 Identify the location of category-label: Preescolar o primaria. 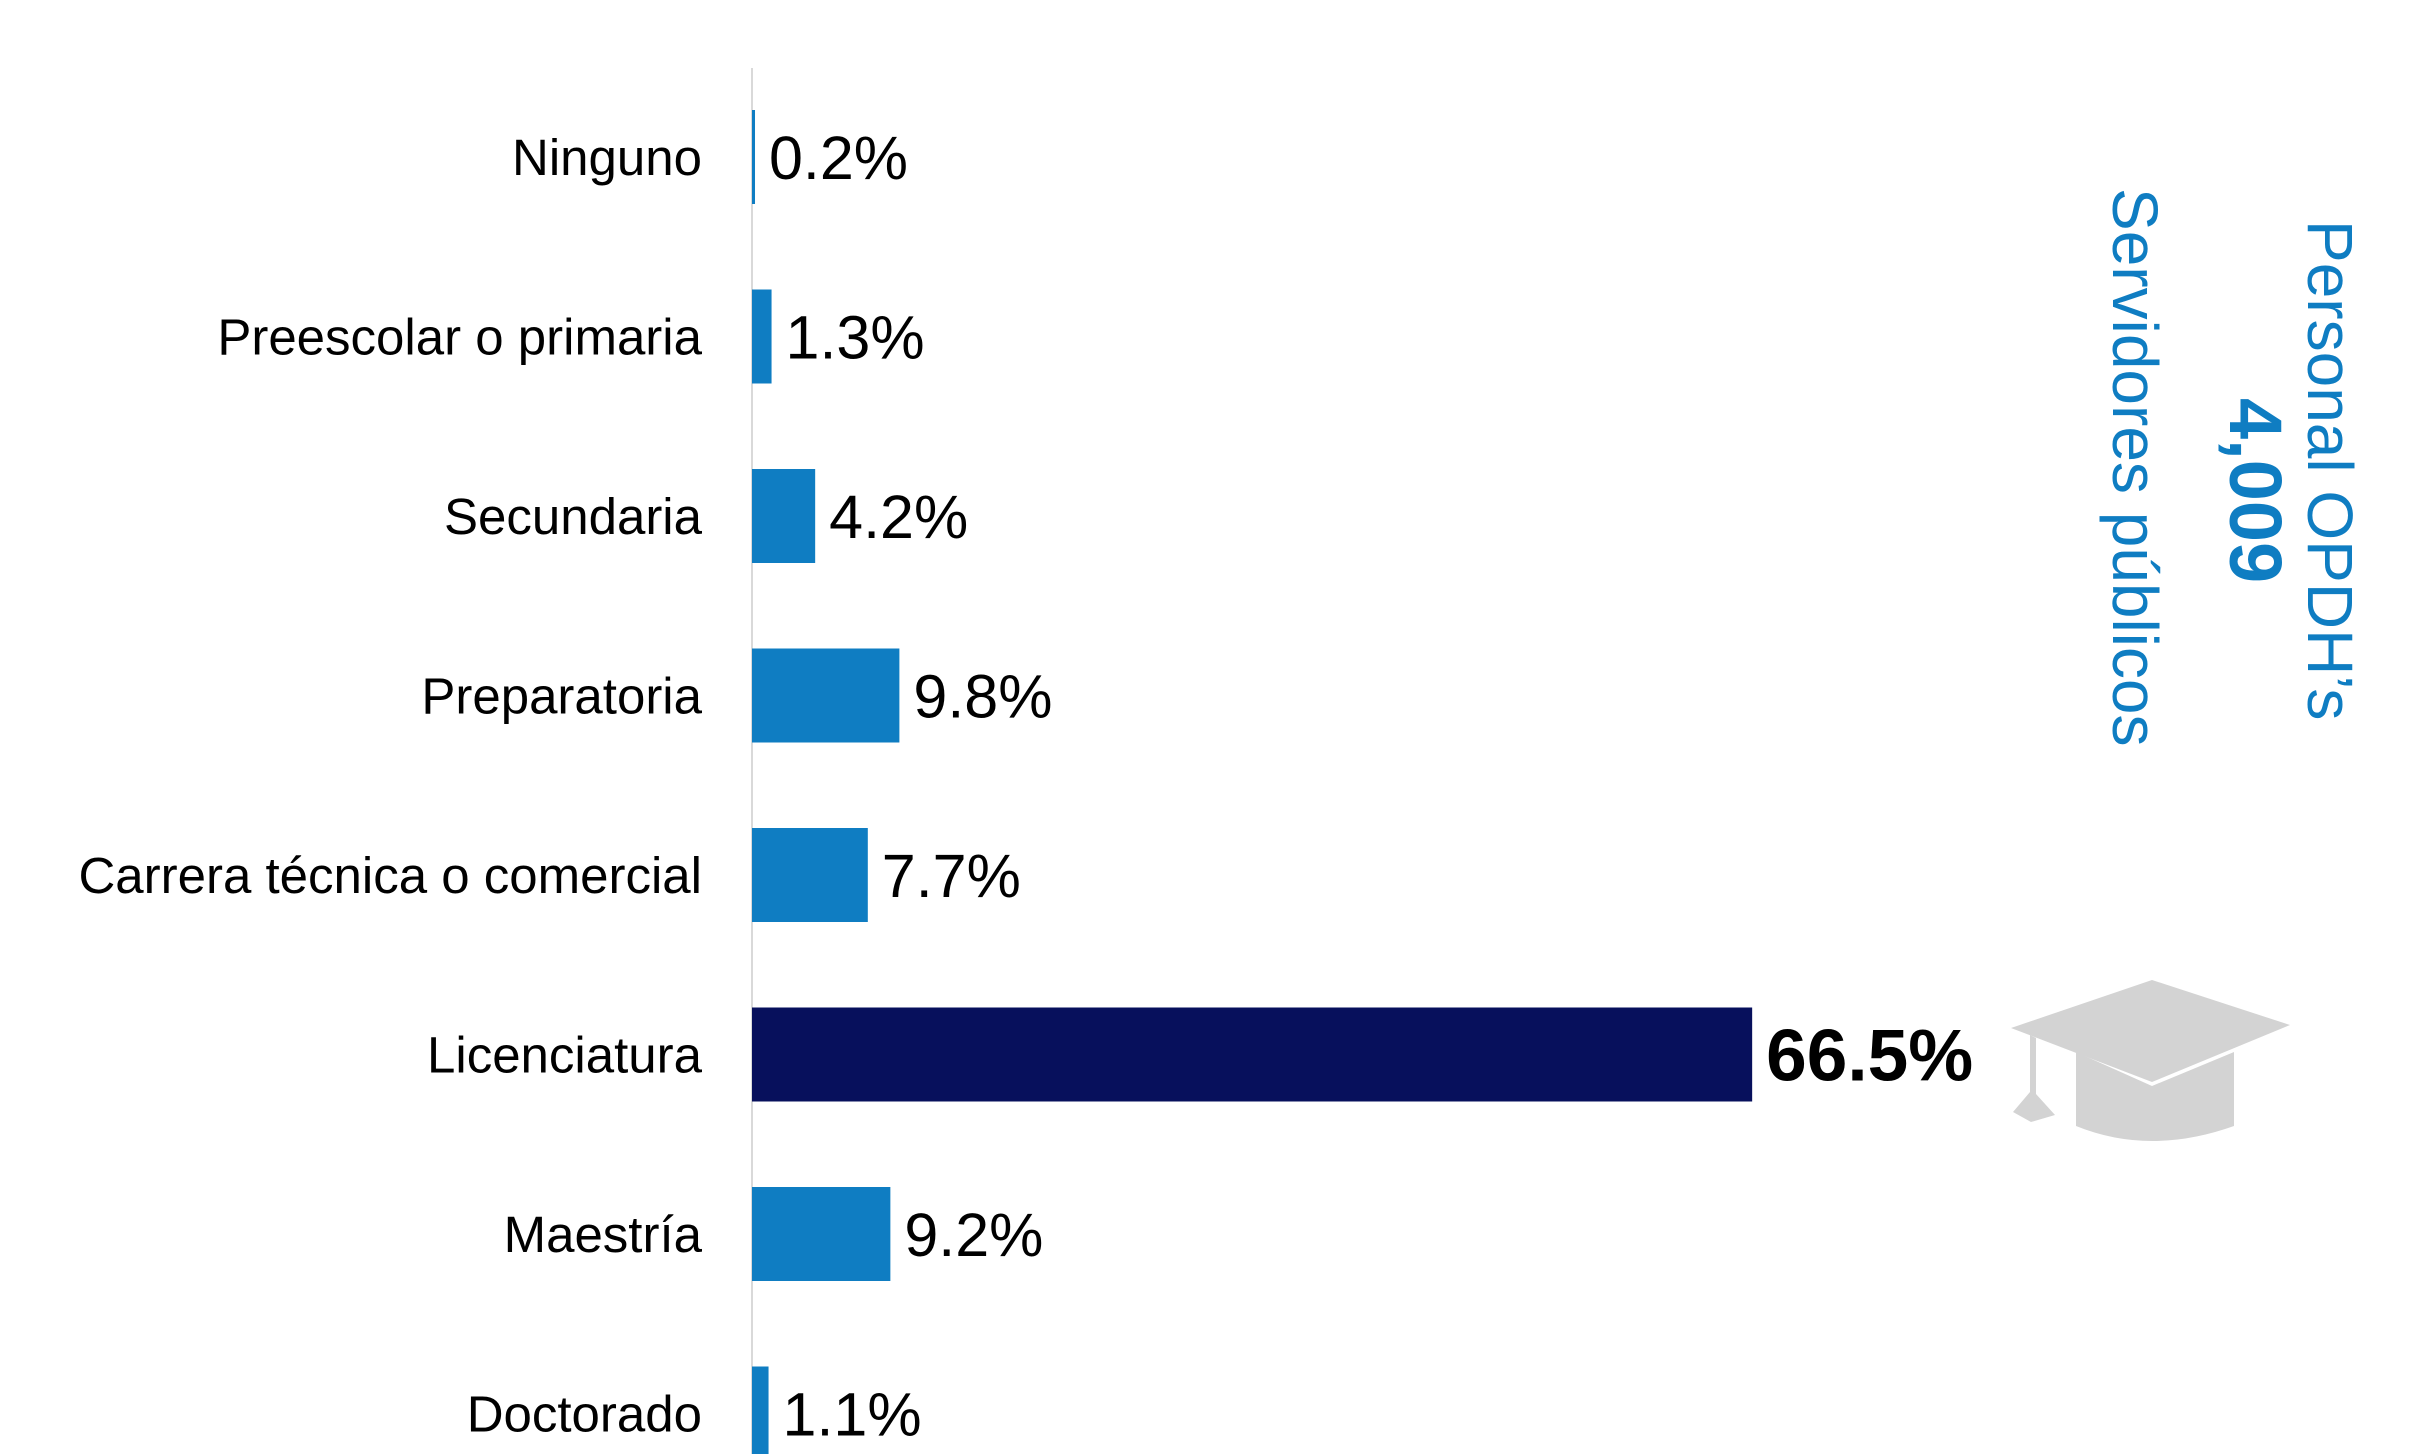
(459, 337).